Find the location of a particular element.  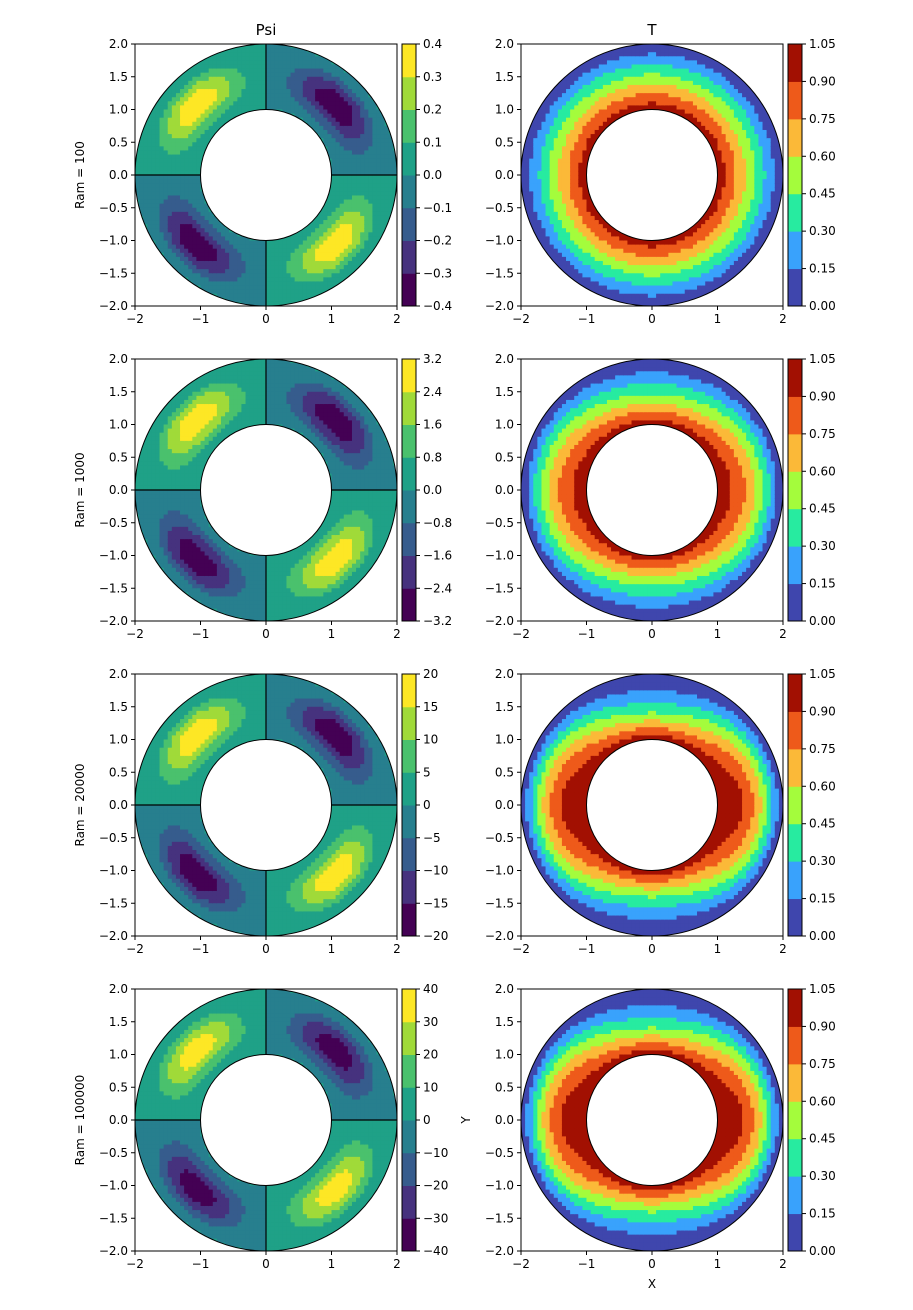

colorbar-tick-label: −40 is located at coordinates (435, 1251).